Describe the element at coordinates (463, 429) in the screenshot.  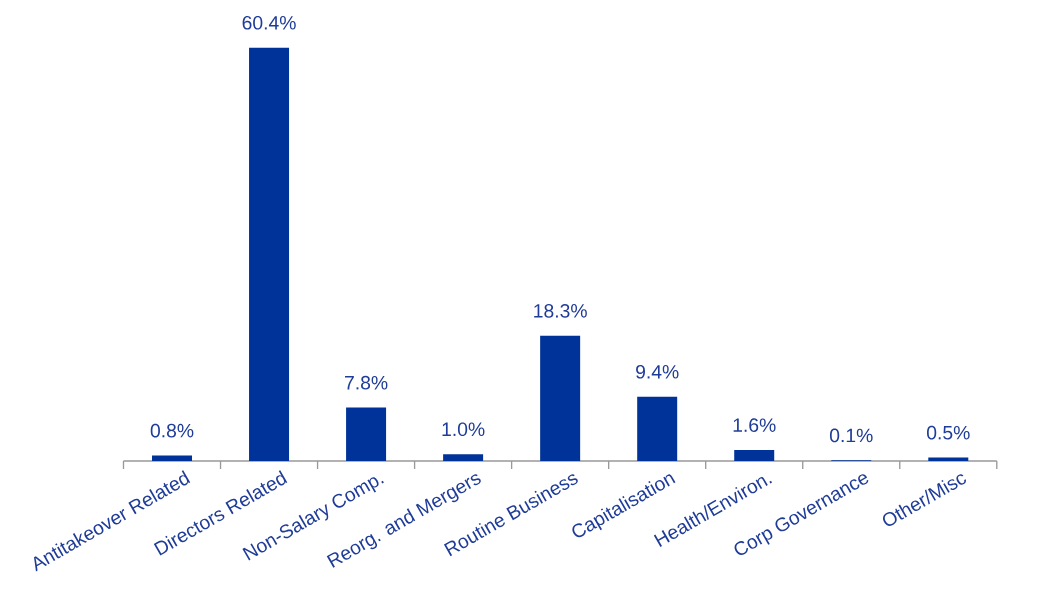
I see `data-label: 1.0%` at that location.